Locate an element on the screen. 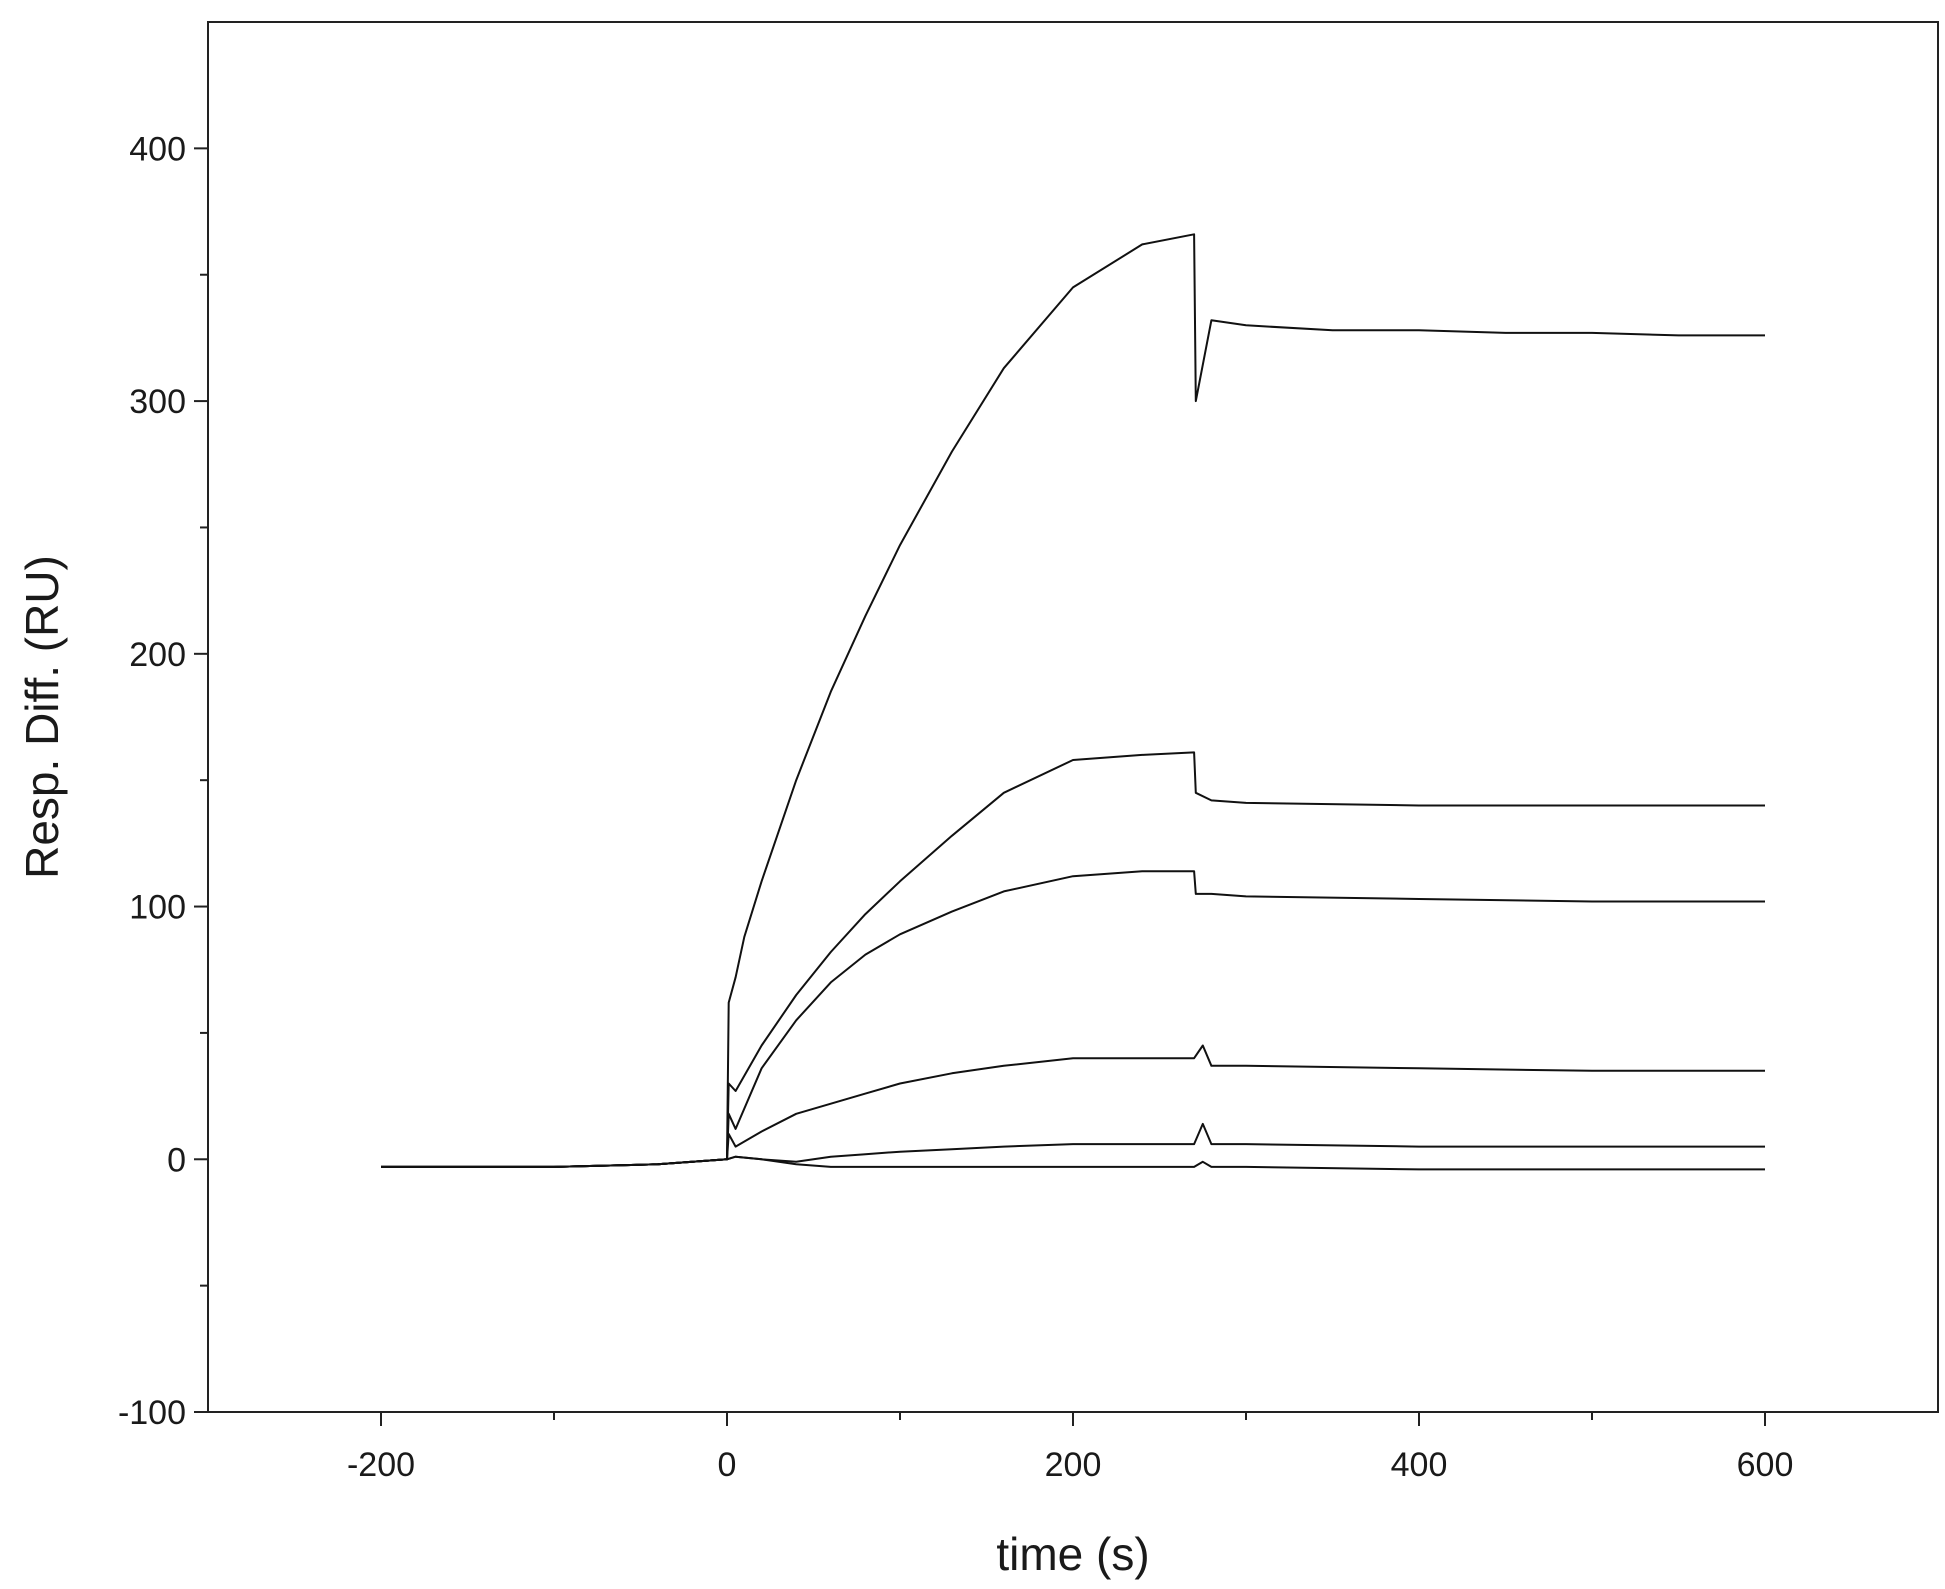  y-tick-label: 100 is located at coordinates (157, 908).